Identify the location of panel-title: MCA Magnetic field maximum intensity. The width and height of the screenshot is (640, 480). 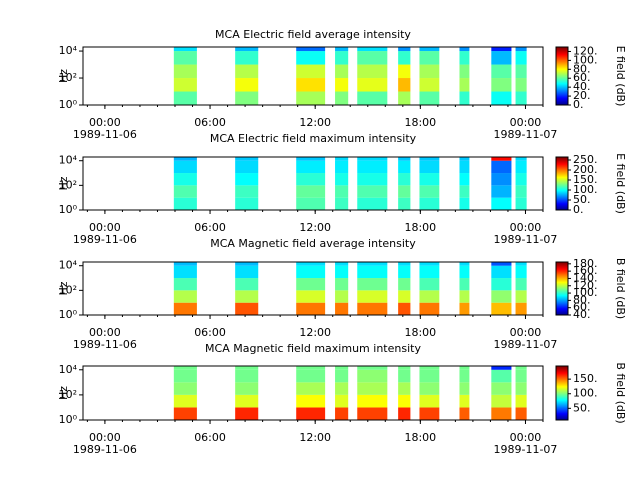
(313, 348).